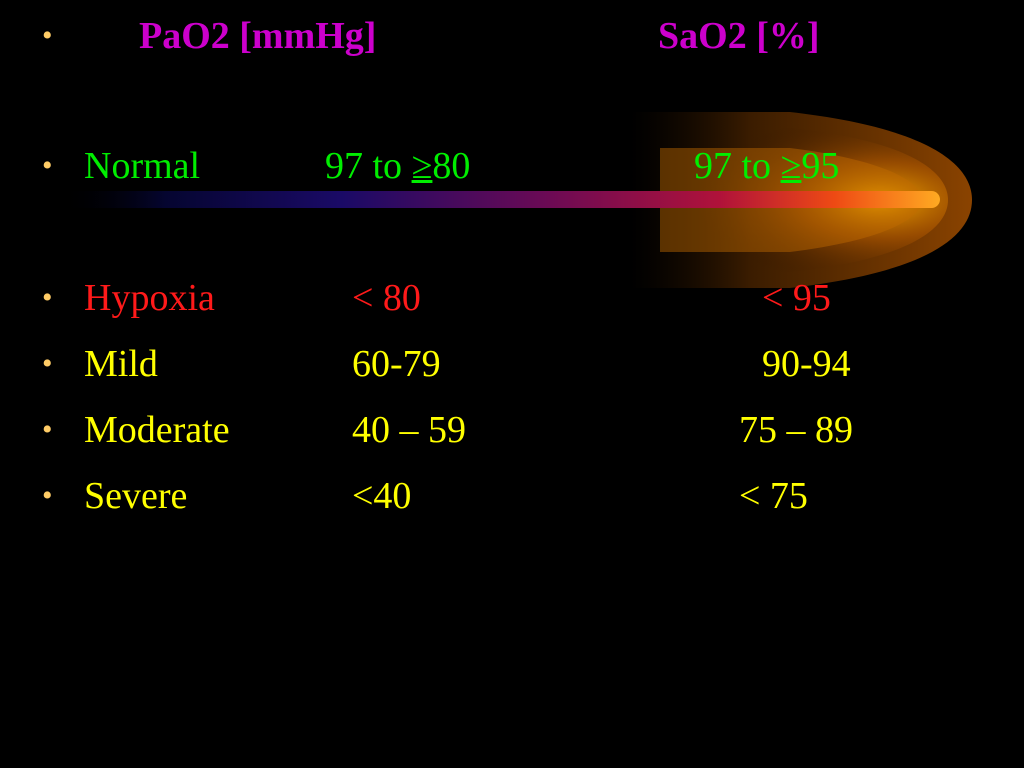 This screenshot has height=768, width=1024. Describe the element at coordinates (386, 298) in the screenshot. I see `pao2-value: < 80` at that location.